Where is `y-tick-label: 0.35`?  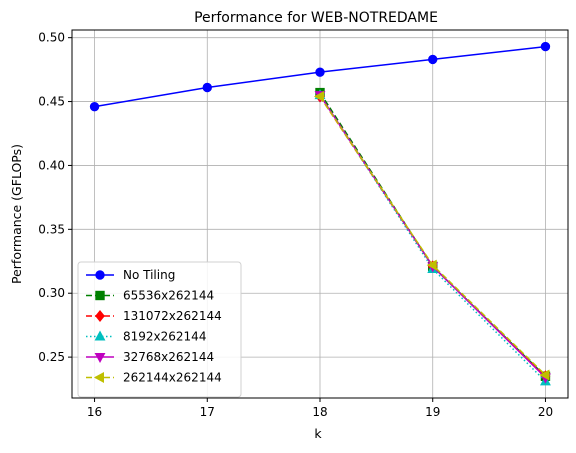 y-tick-label: 0.35 is located at coordinates (51, 229).